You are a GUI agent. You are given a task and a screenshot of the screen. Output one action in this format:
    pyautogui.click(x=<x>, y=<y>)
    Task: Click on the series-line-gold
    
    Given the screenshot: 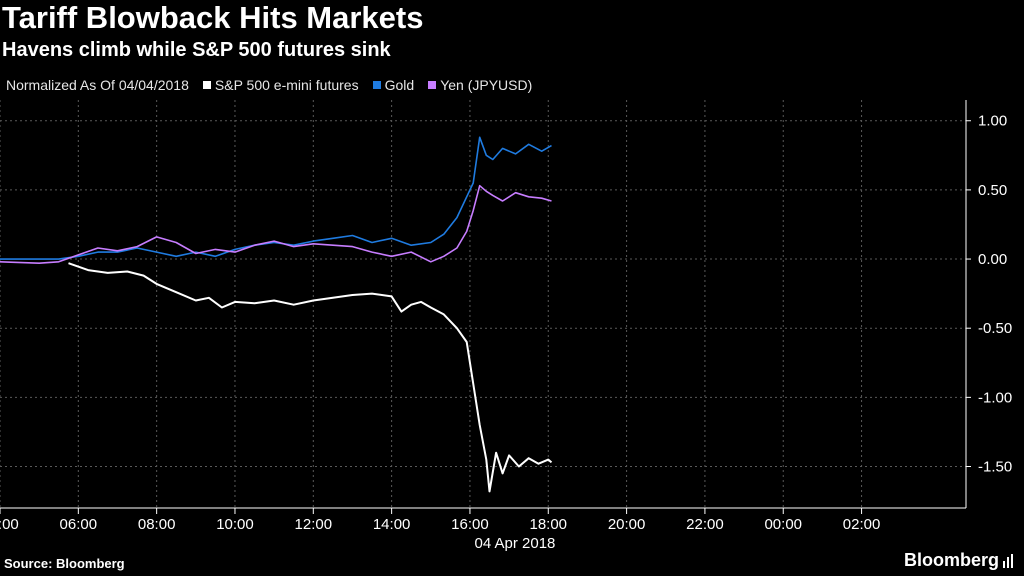 What is the action you would take?
    pyautogui.click(x=276, y=198)
    